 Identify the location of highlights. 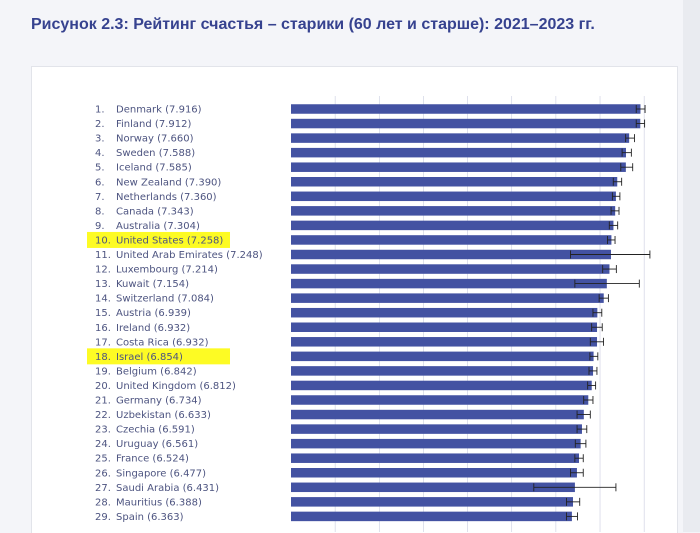
(158, 298).